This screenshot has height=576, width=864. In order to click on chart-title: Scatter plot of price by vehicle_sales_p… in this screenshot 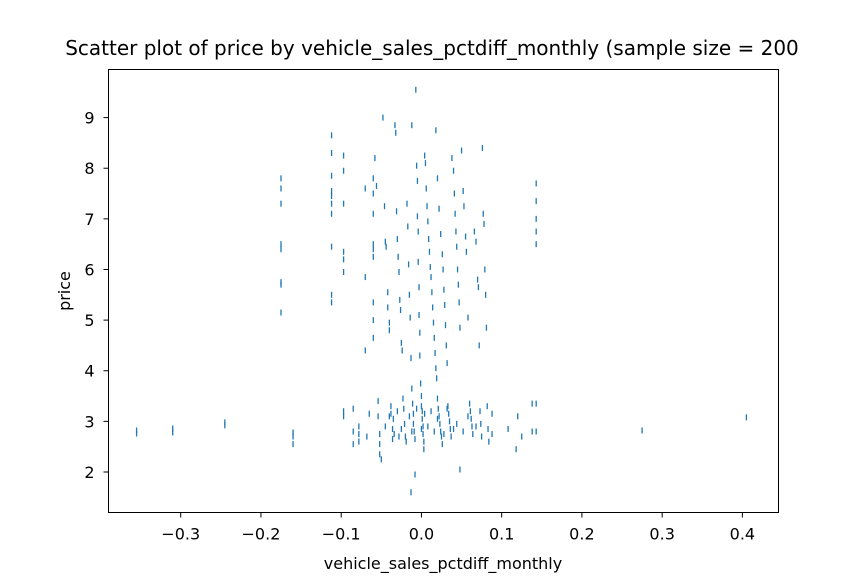, I will do `click(432, 48)`.